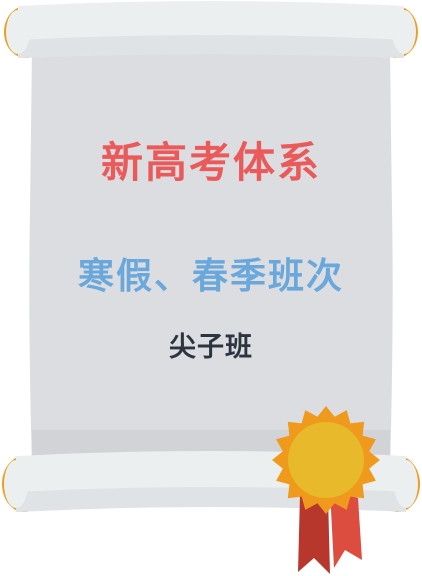  I want to click on certificate-class-name: 尖子班, so click(211, 347).